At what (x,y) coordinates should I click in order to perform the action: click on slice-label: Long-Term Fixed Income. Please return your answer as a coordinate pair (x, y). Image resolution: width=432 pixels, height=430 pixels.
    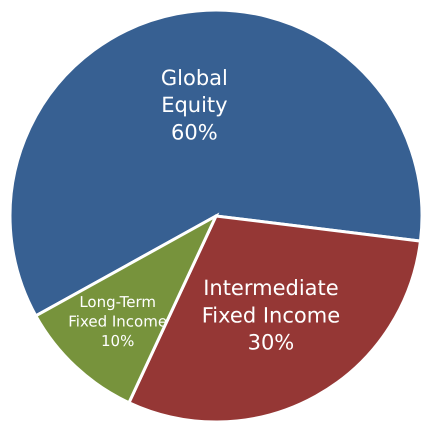
    Looking at the image, I should click on (118, 312).